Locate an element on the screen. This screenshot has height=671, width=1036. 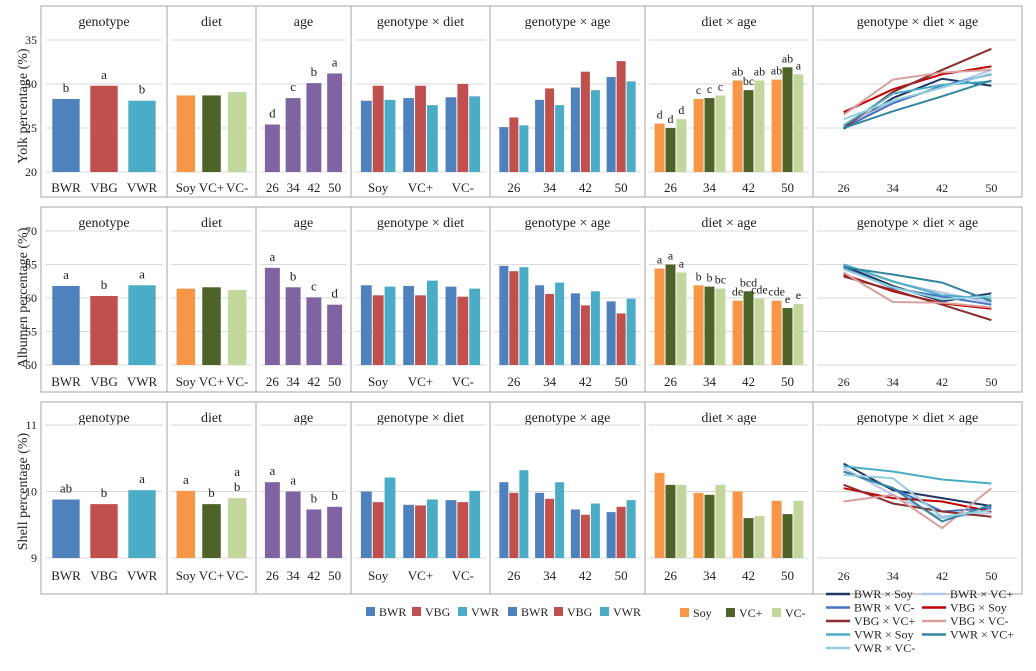
panel-title: genotype × age is located at coordinates (568, 223).